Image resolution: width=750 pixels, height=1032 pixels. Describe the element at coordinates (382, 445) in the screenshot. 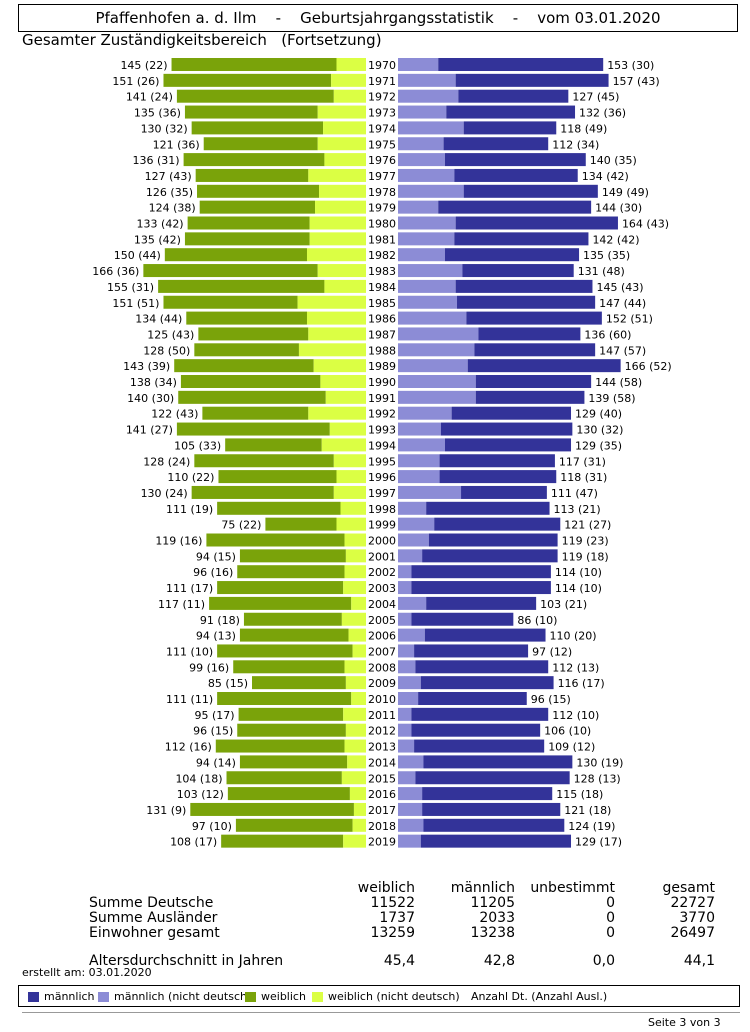

I see `year-label: 1994` at that location.